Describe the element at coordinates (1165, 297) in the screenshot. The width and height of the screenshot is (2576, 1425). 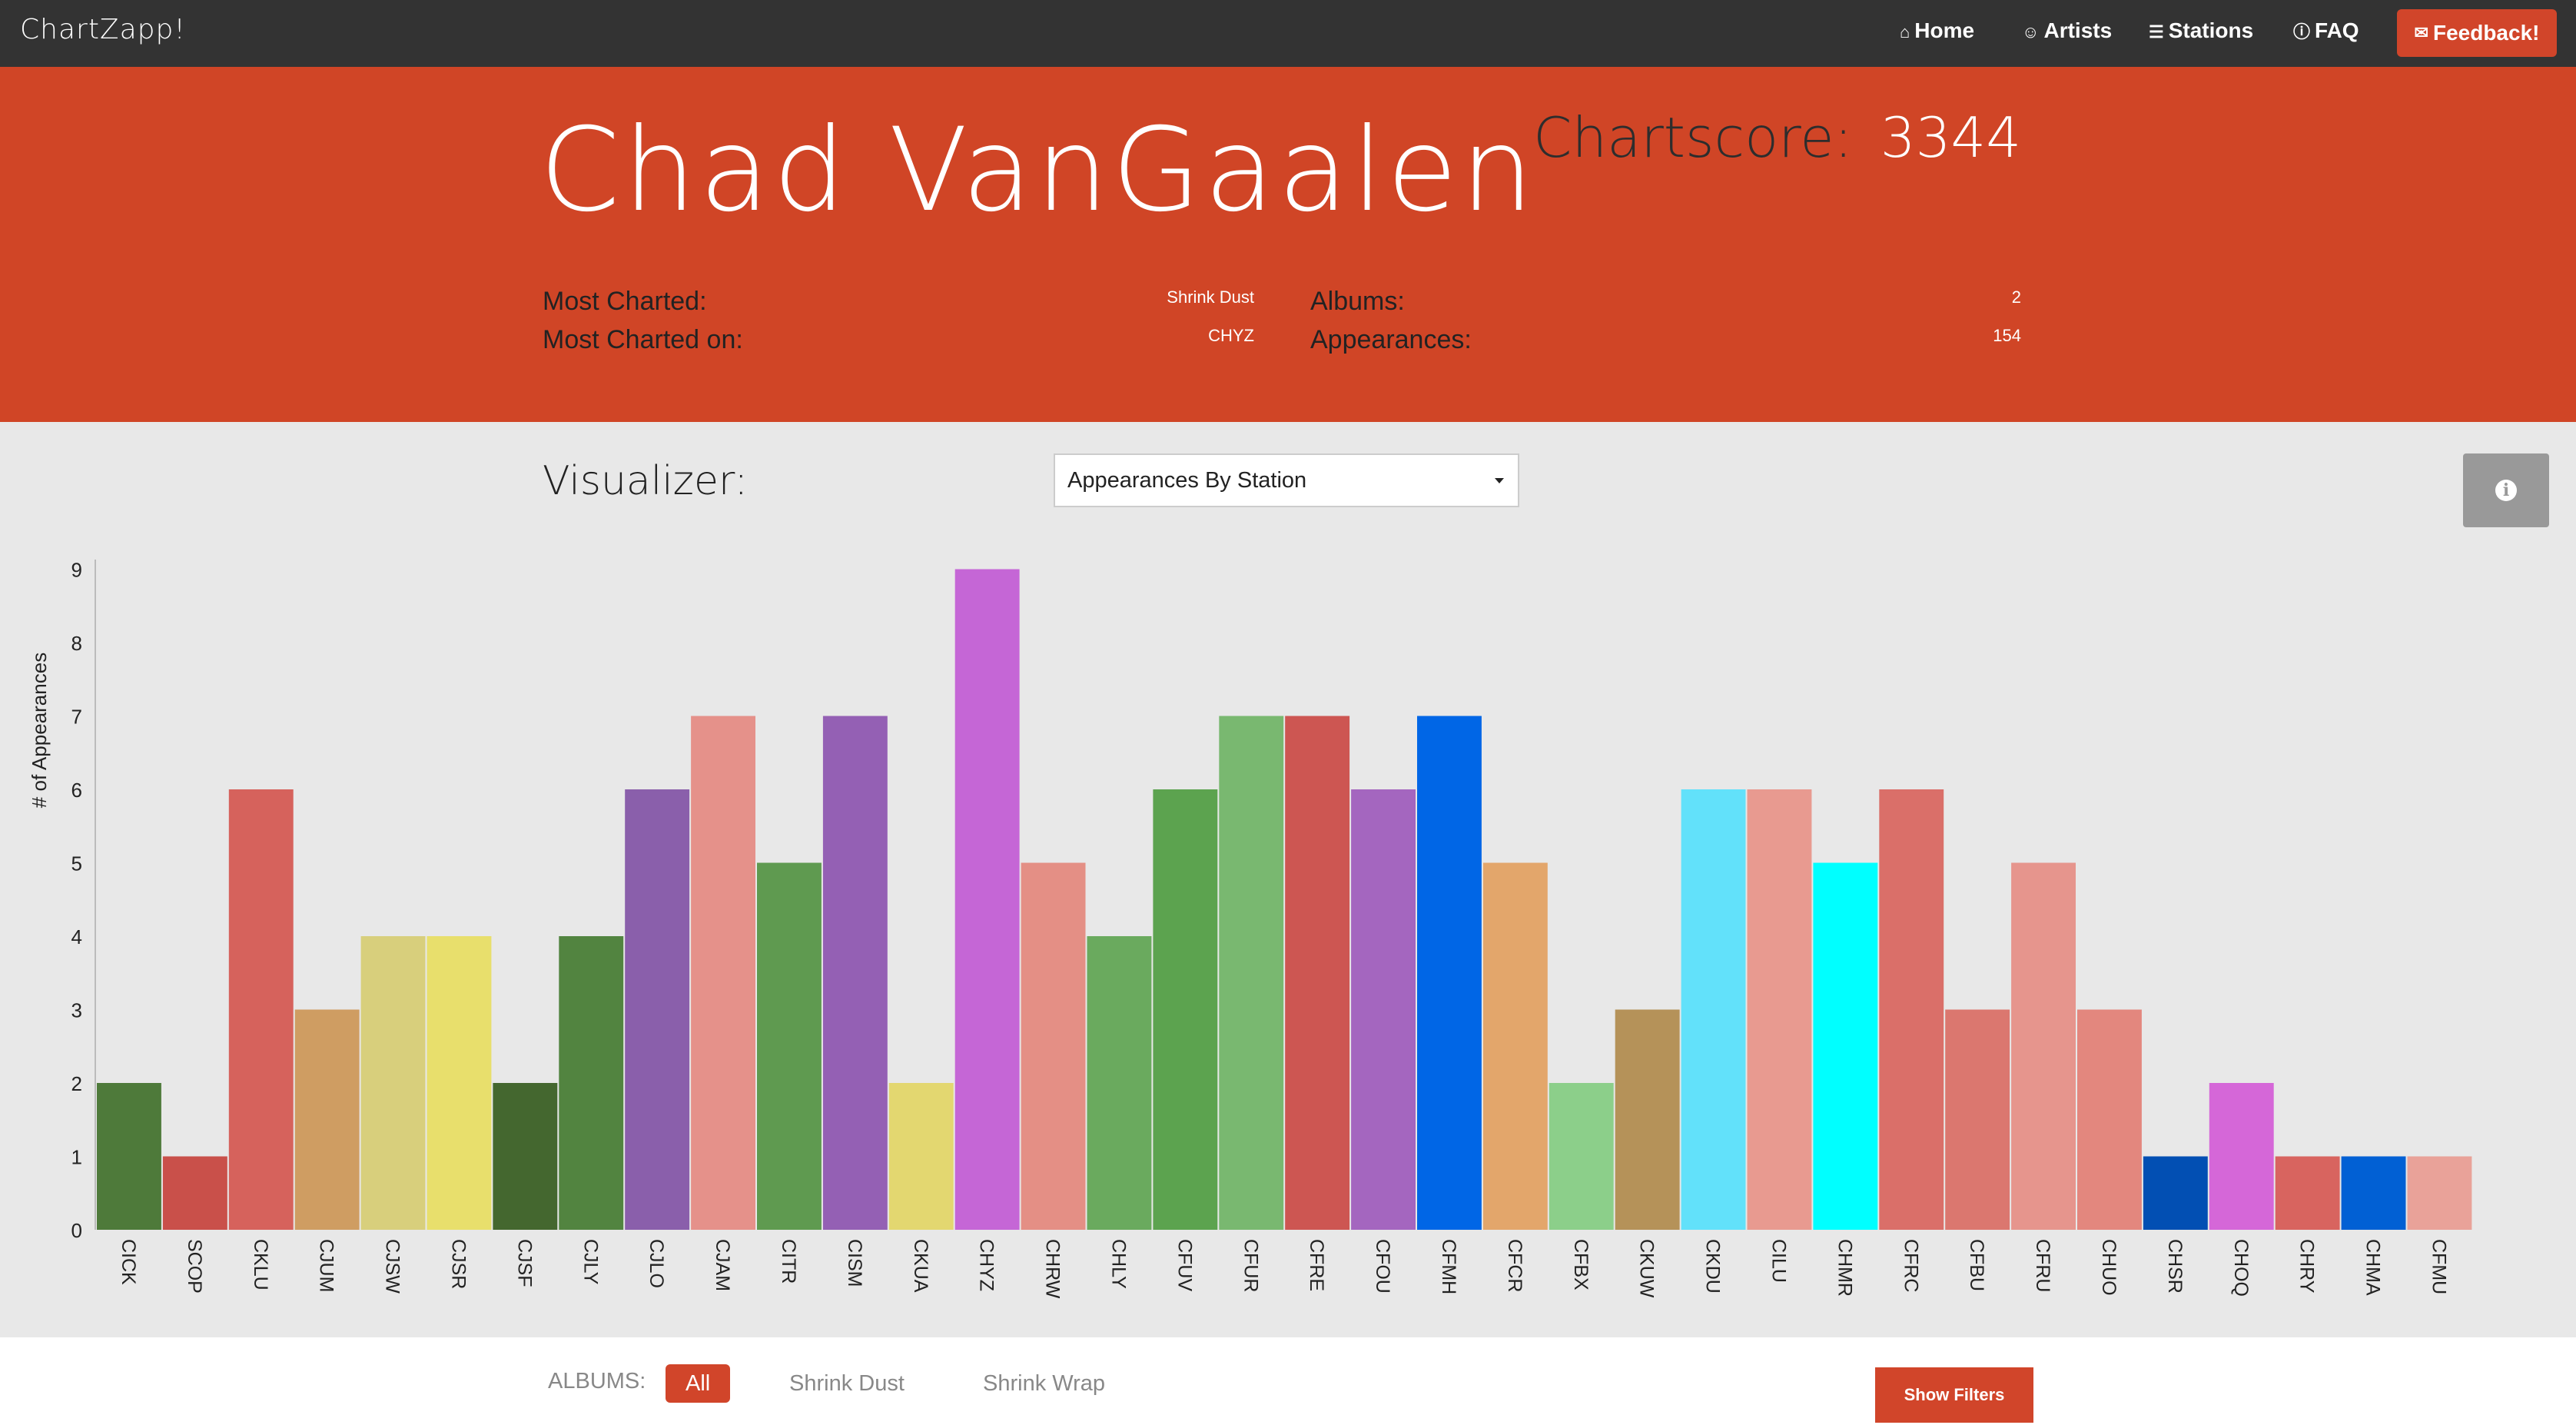
I see `most-charted-value: Shrink Dust` at that location.